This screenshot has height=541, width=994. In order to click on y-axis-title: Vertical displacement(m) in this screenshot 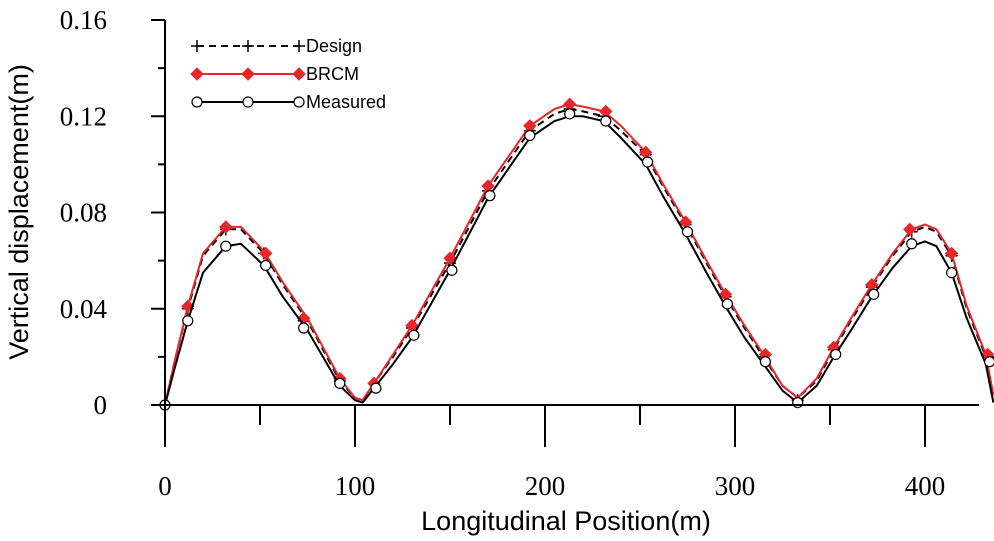, I will do `click(19, 212)`.